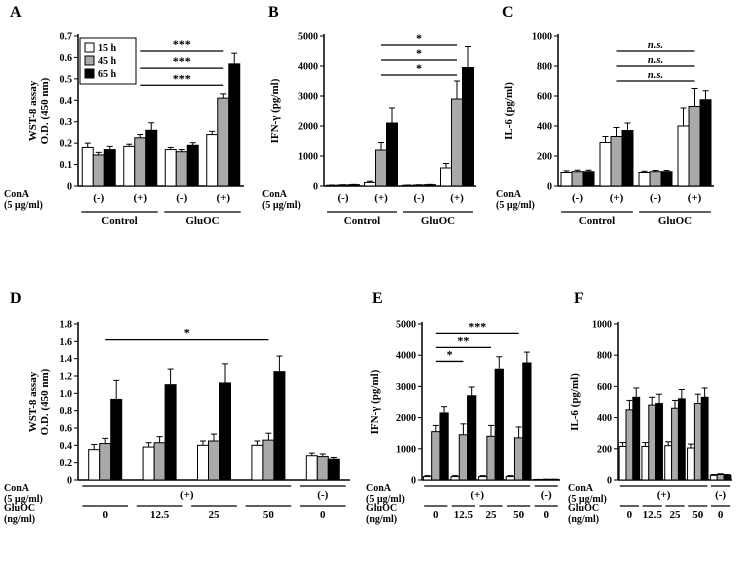 This screenshot has height=580, width=737. Describe the element at coordinates (66, 377) in the screenshot. I see `y-tick-label: 1.2` at that location.